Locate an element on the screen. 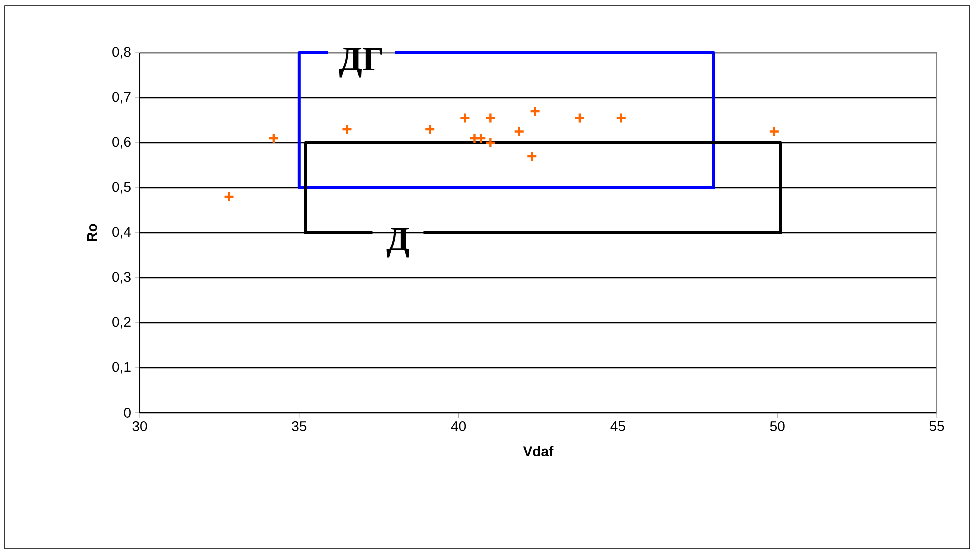 The height and width of the screenshot is (555, 976). x-tick-label: 35 is located at coordinates (299, 427).